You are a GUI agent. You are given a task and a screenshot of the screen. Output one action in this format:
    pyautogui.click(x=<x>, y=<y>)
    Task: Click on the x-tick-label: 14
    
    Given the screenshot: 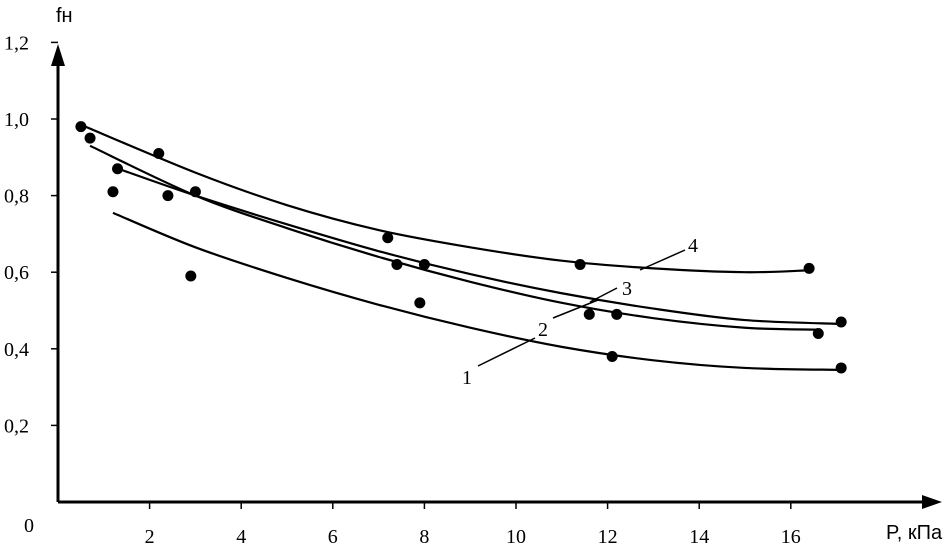 What is the action you would take?
    pyautogui.click(x=699, y=535)
    